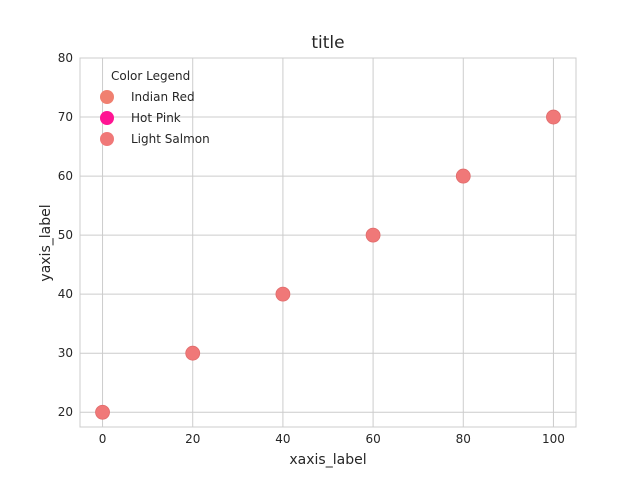  I want to click on y-tick-label: 70, so click(65, 117).